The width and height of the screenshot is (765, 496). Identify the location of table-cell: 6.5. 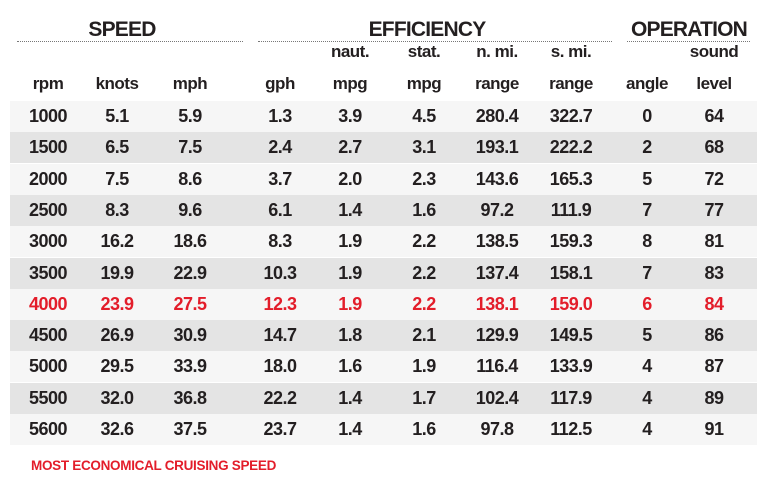
(117, 147).